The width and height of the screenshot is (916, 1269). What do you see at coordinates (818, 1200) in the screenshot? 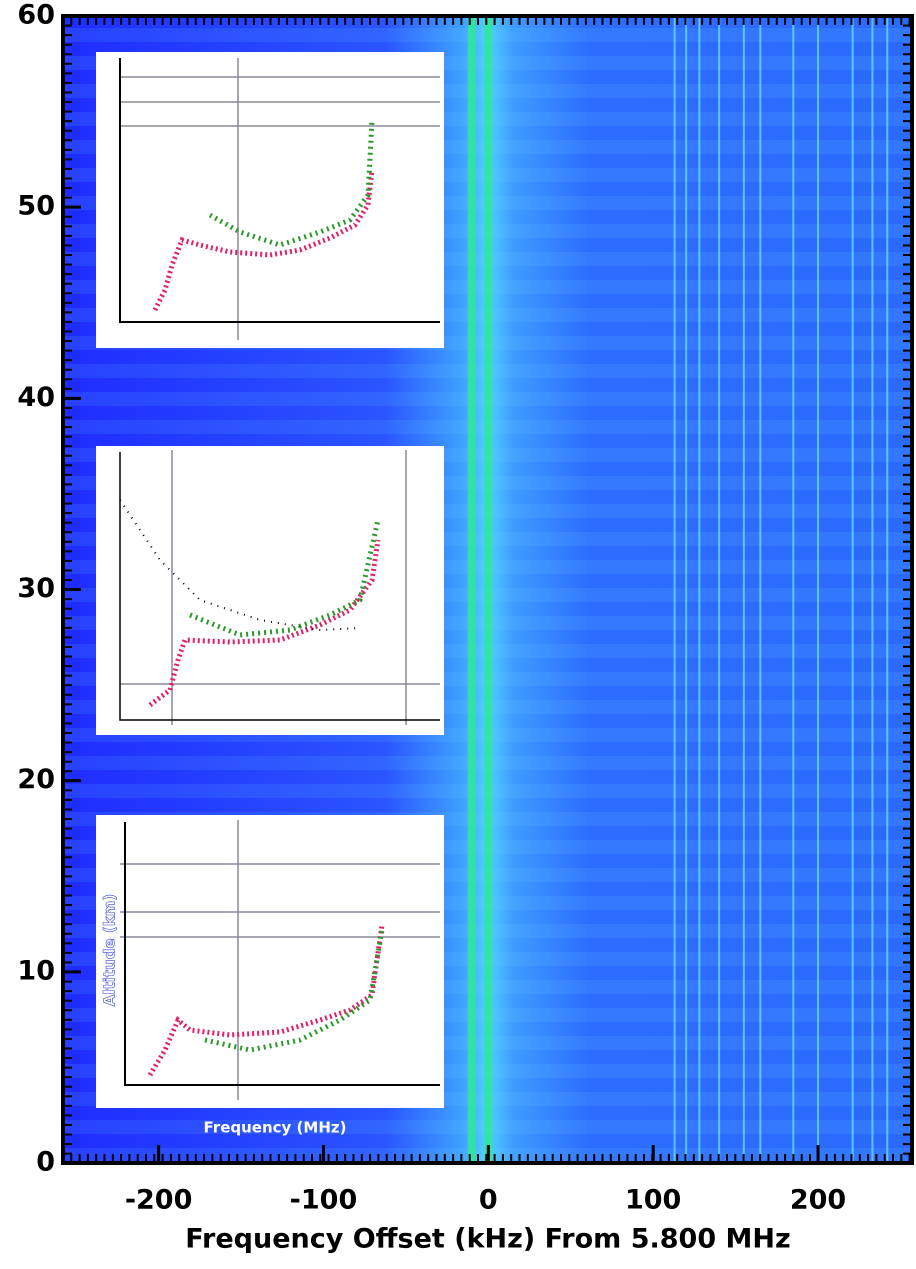
I see `x-tick-label: 200` at bounding box center [818, 1200].